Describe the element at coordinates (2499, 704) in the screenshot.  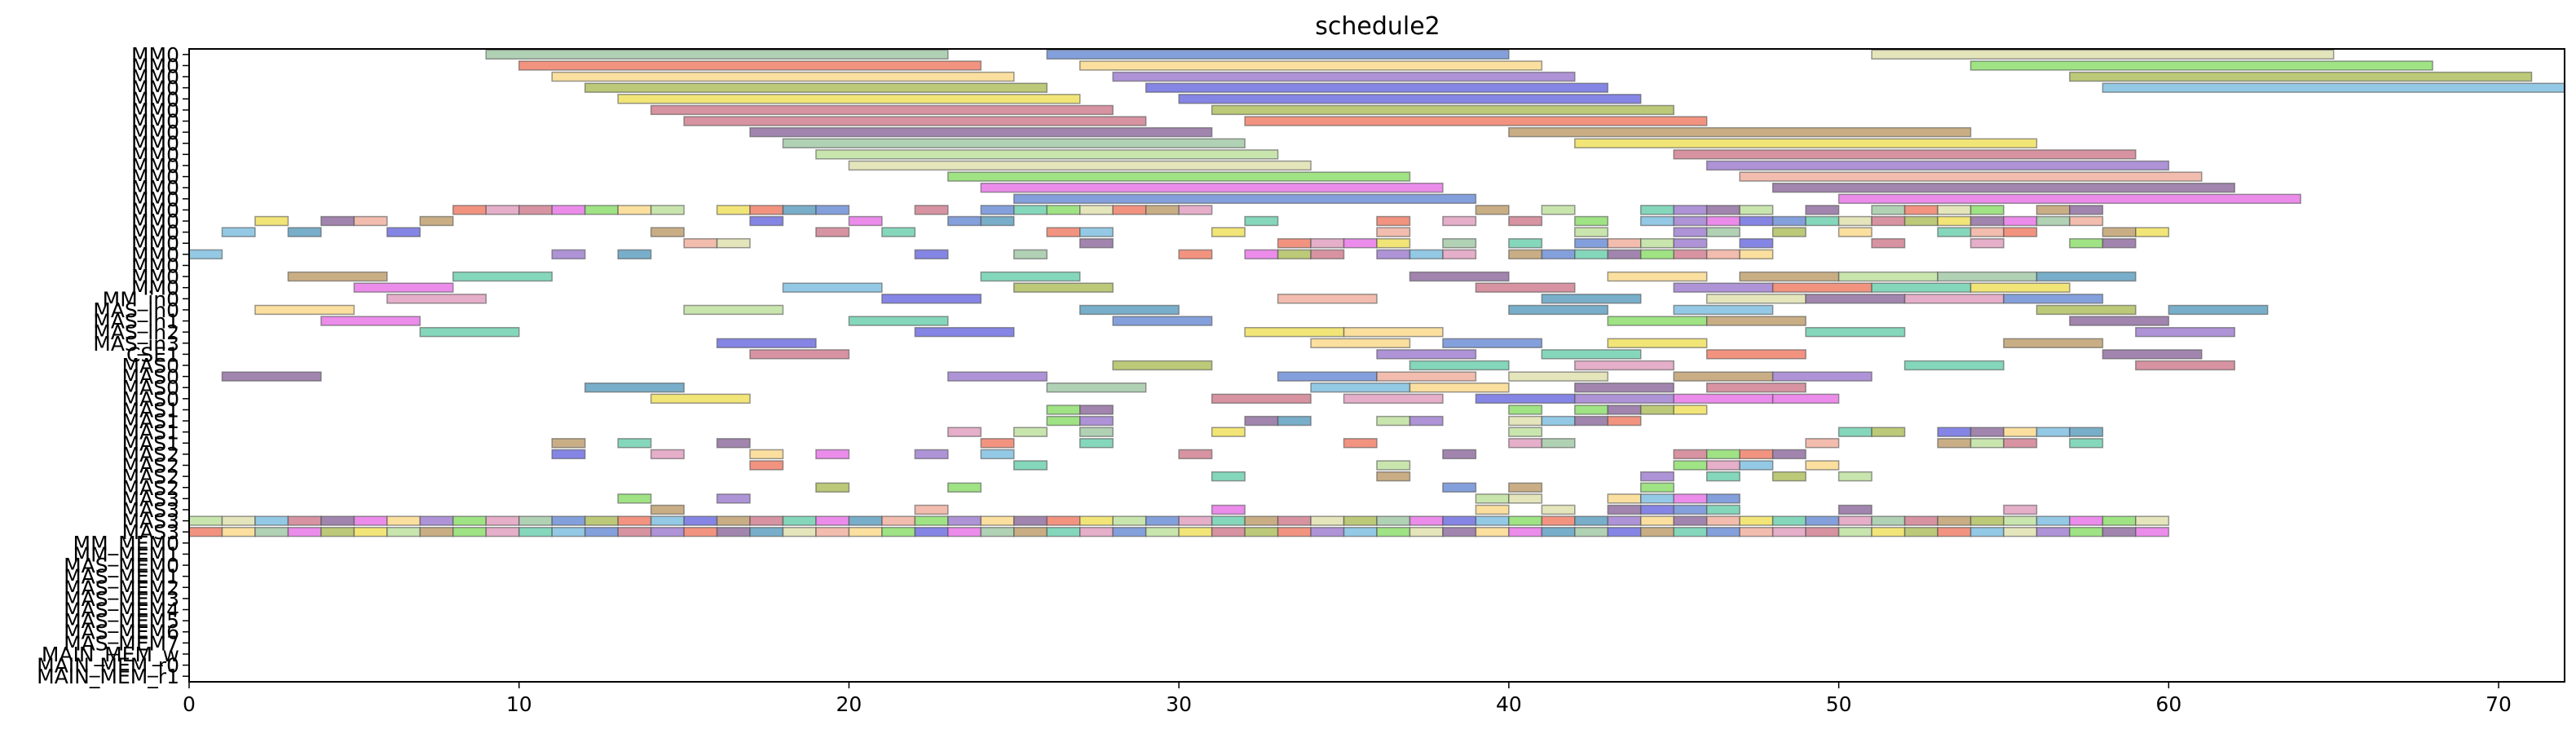
I see `x-tick-label: 70` at that location.